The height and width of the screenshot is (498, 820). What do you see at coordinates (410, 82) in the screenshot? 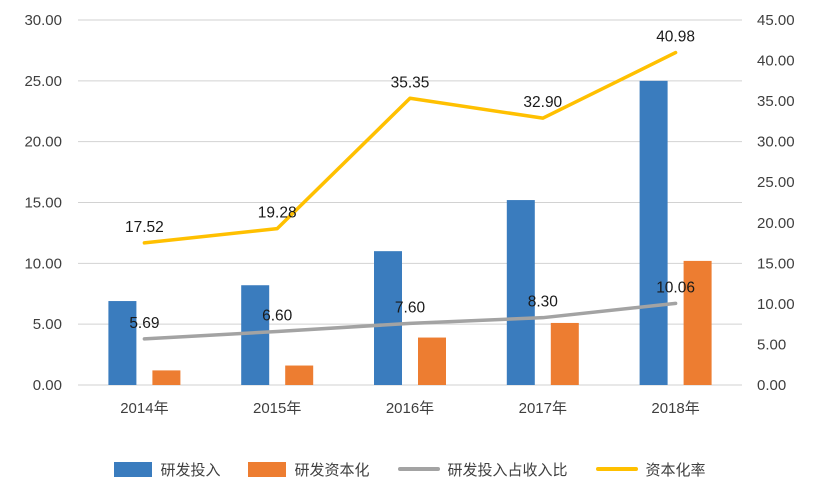
I see `data-label: 35.35` at bounding box center [410, 82].